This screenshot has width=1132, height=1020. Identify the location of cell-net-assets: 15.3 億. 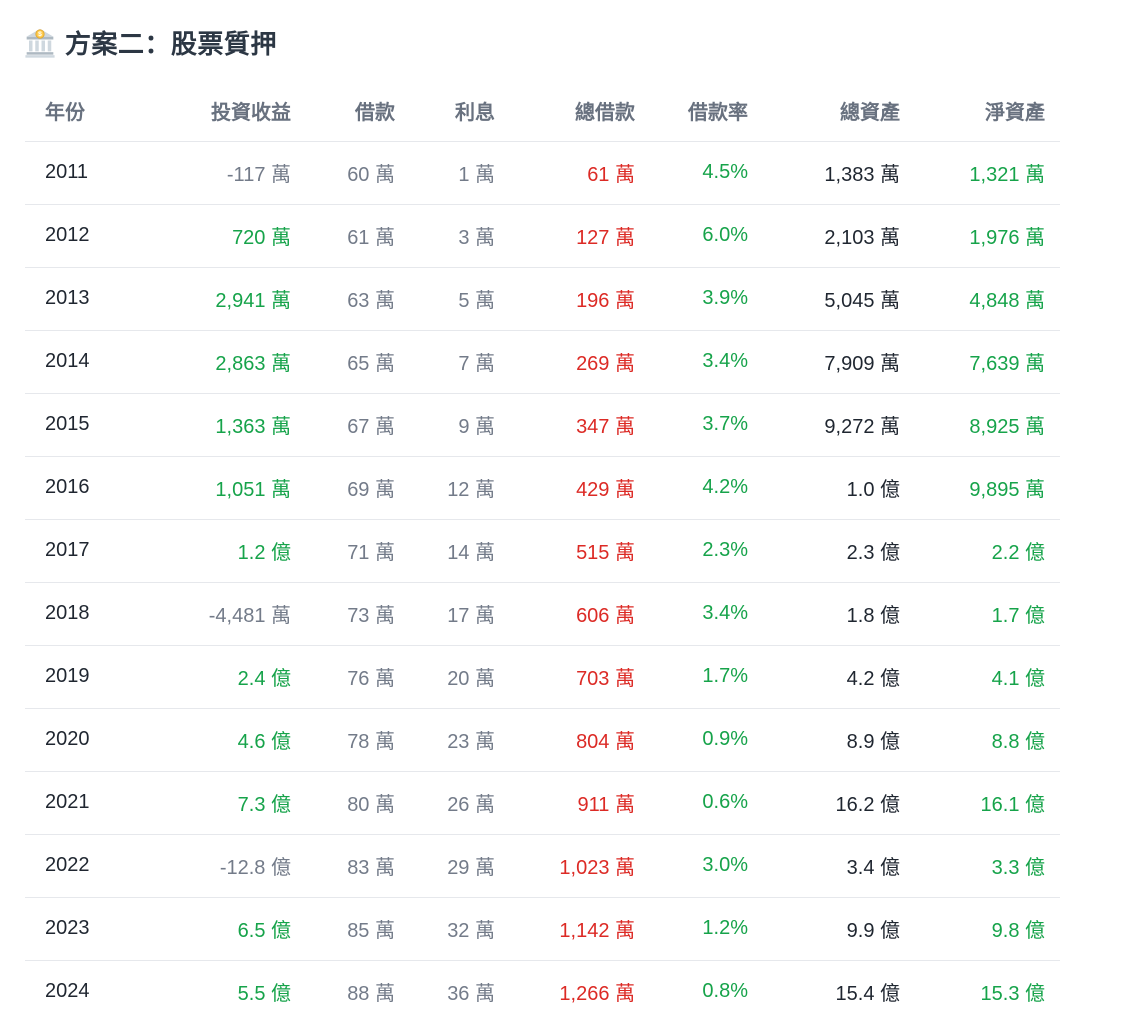
(1012, 994).